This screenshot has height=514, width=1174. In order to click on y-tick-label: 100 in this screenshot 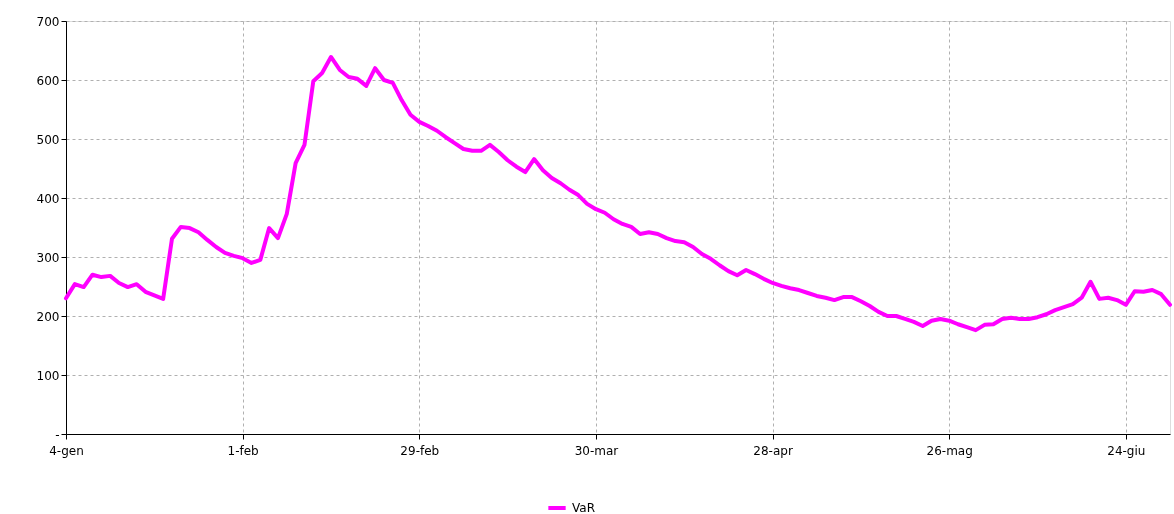, I will do `click(48, 375)`.